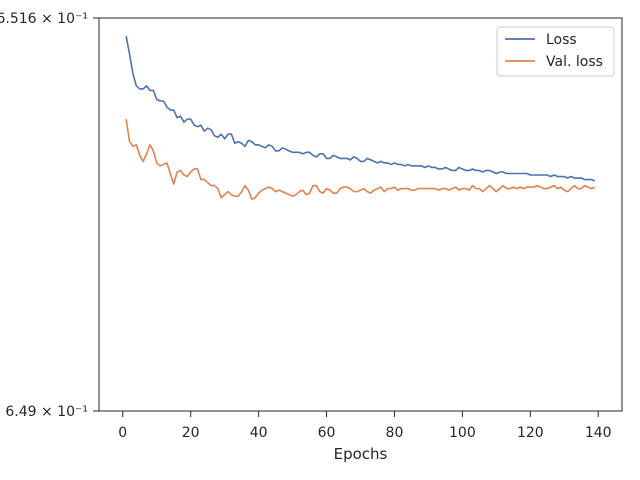 The image size is (640, 480). I want to click on y-tick-label: 6.516 × 10⁻¹, so click(44, 19).